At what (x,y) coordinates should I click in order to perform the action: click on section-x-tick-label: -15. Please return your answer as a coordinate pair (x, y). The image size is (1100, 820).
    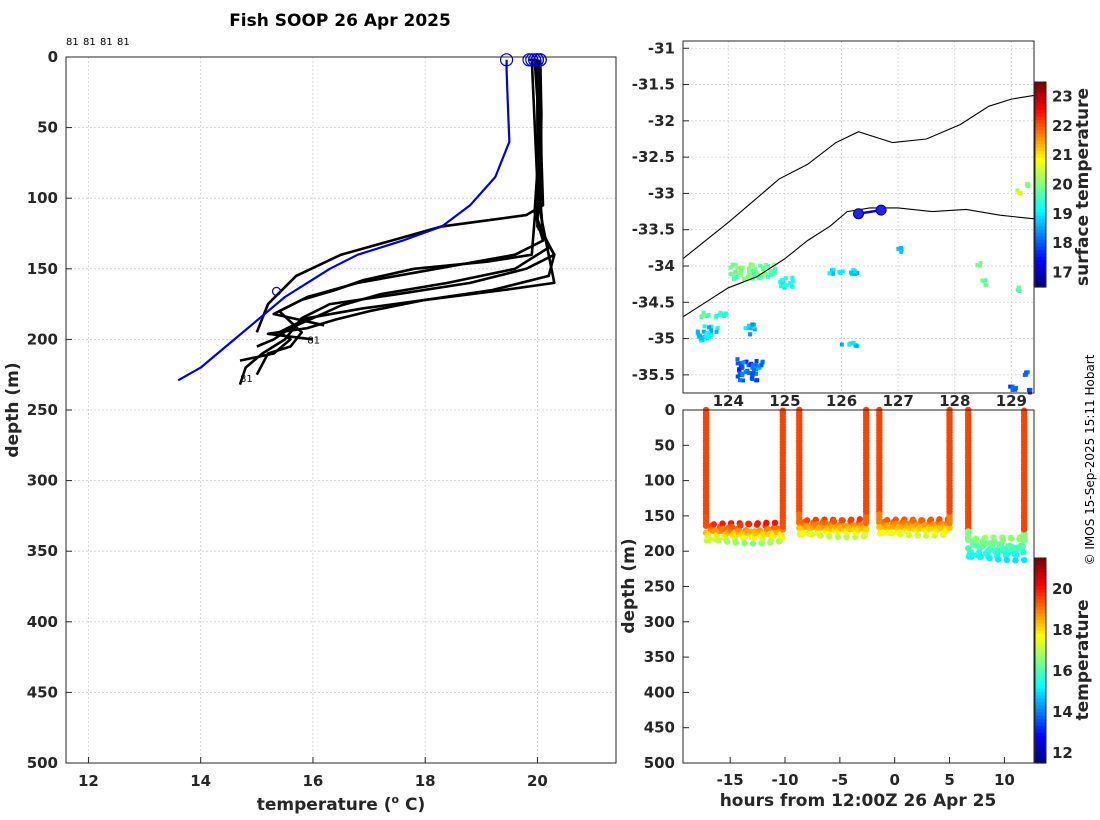
    Looking at the image, I should click on (730, 780).